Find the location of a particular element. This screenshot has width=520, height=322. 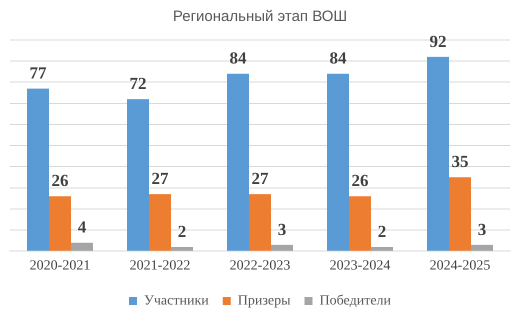

x-tick-label: 2020-2021 is located at coordinates (60, 266).